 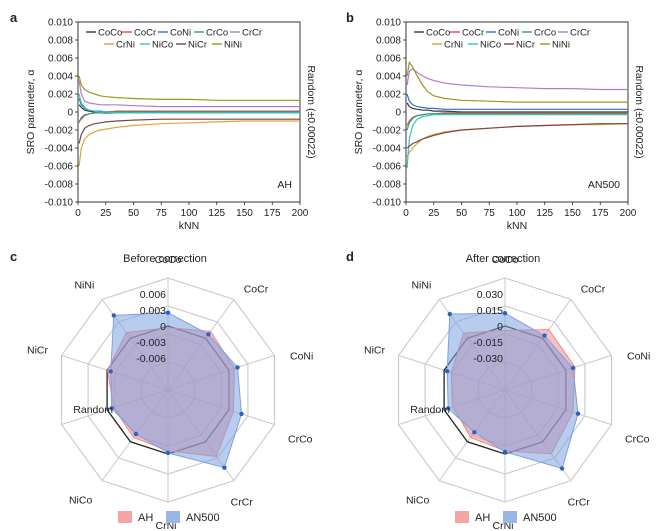 I want to click on radar-legend-d: AH AN500, so click(x=506, y=517).